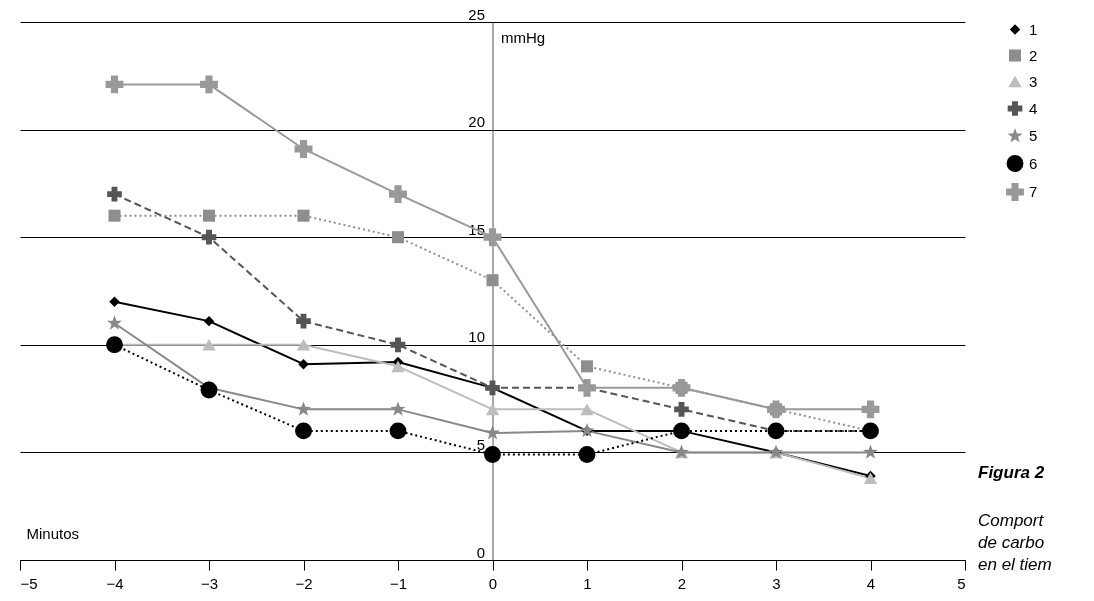 This screenshot has height=601, width=1094. I want to click on x-tick-label: 3, so click(776, 583).